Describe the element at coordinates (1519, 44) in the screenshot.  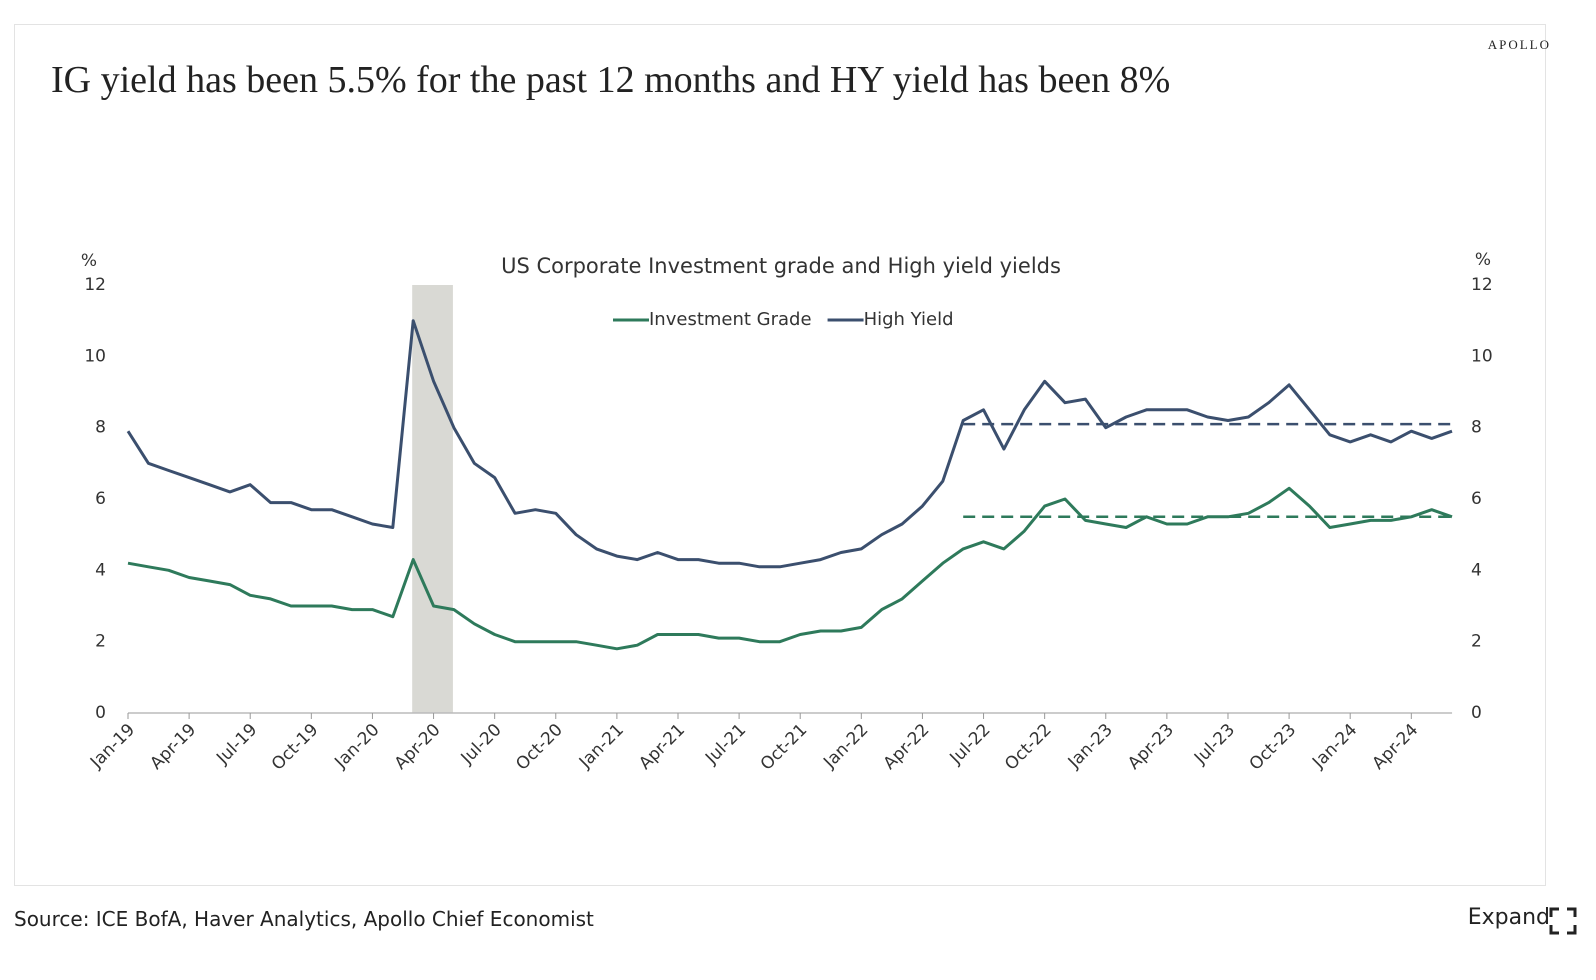
I see `brand: APOLLO` at that location.